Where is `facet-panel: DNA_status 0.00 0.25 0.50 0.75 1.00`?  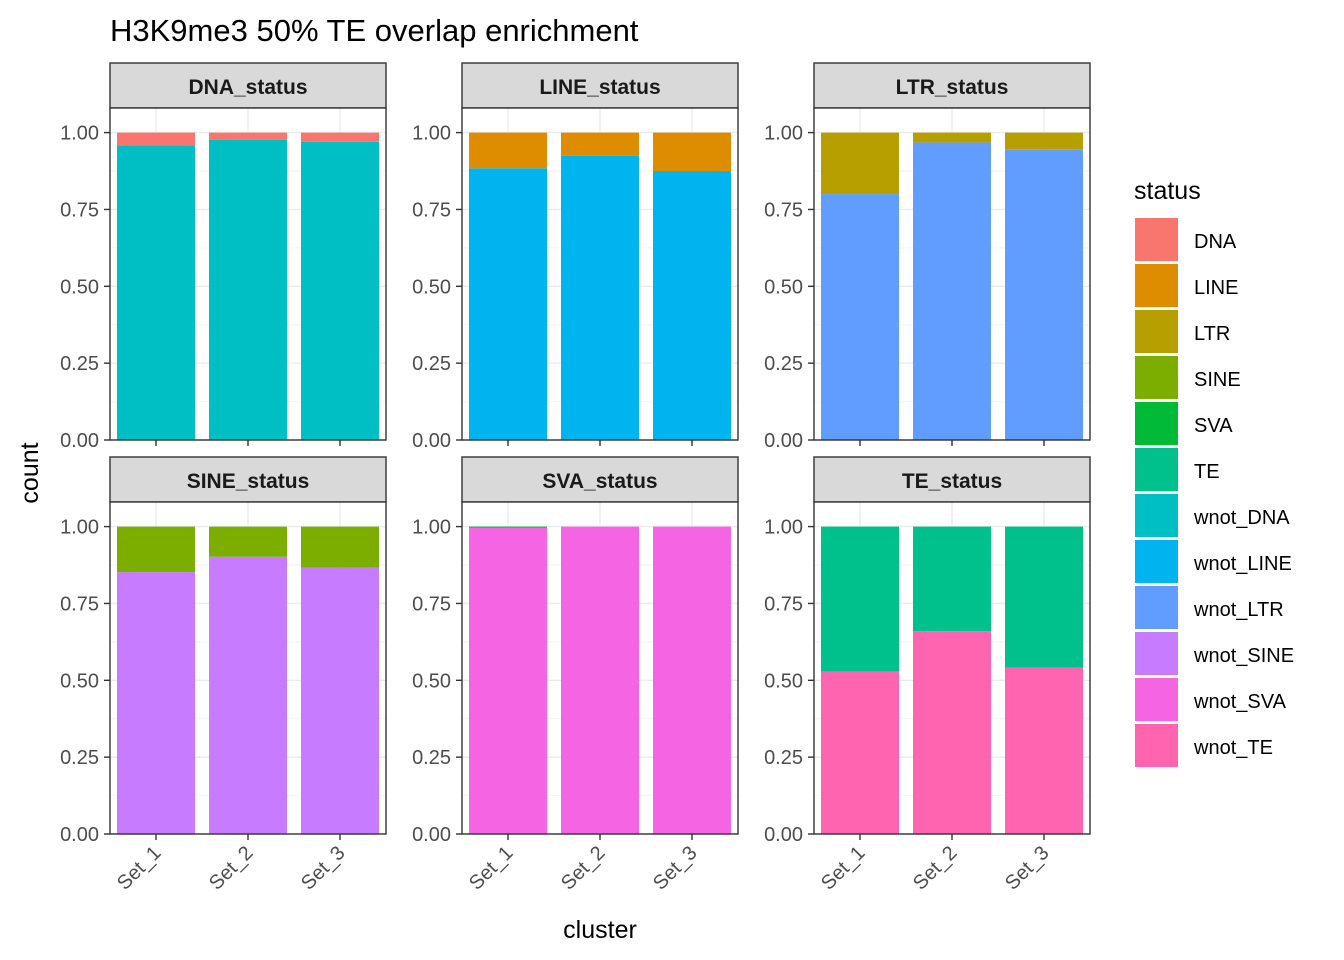 facet-panel: DNA_status 0.00 0.25 0.50 0.75 1.00 is located at coordinates (223, 257).